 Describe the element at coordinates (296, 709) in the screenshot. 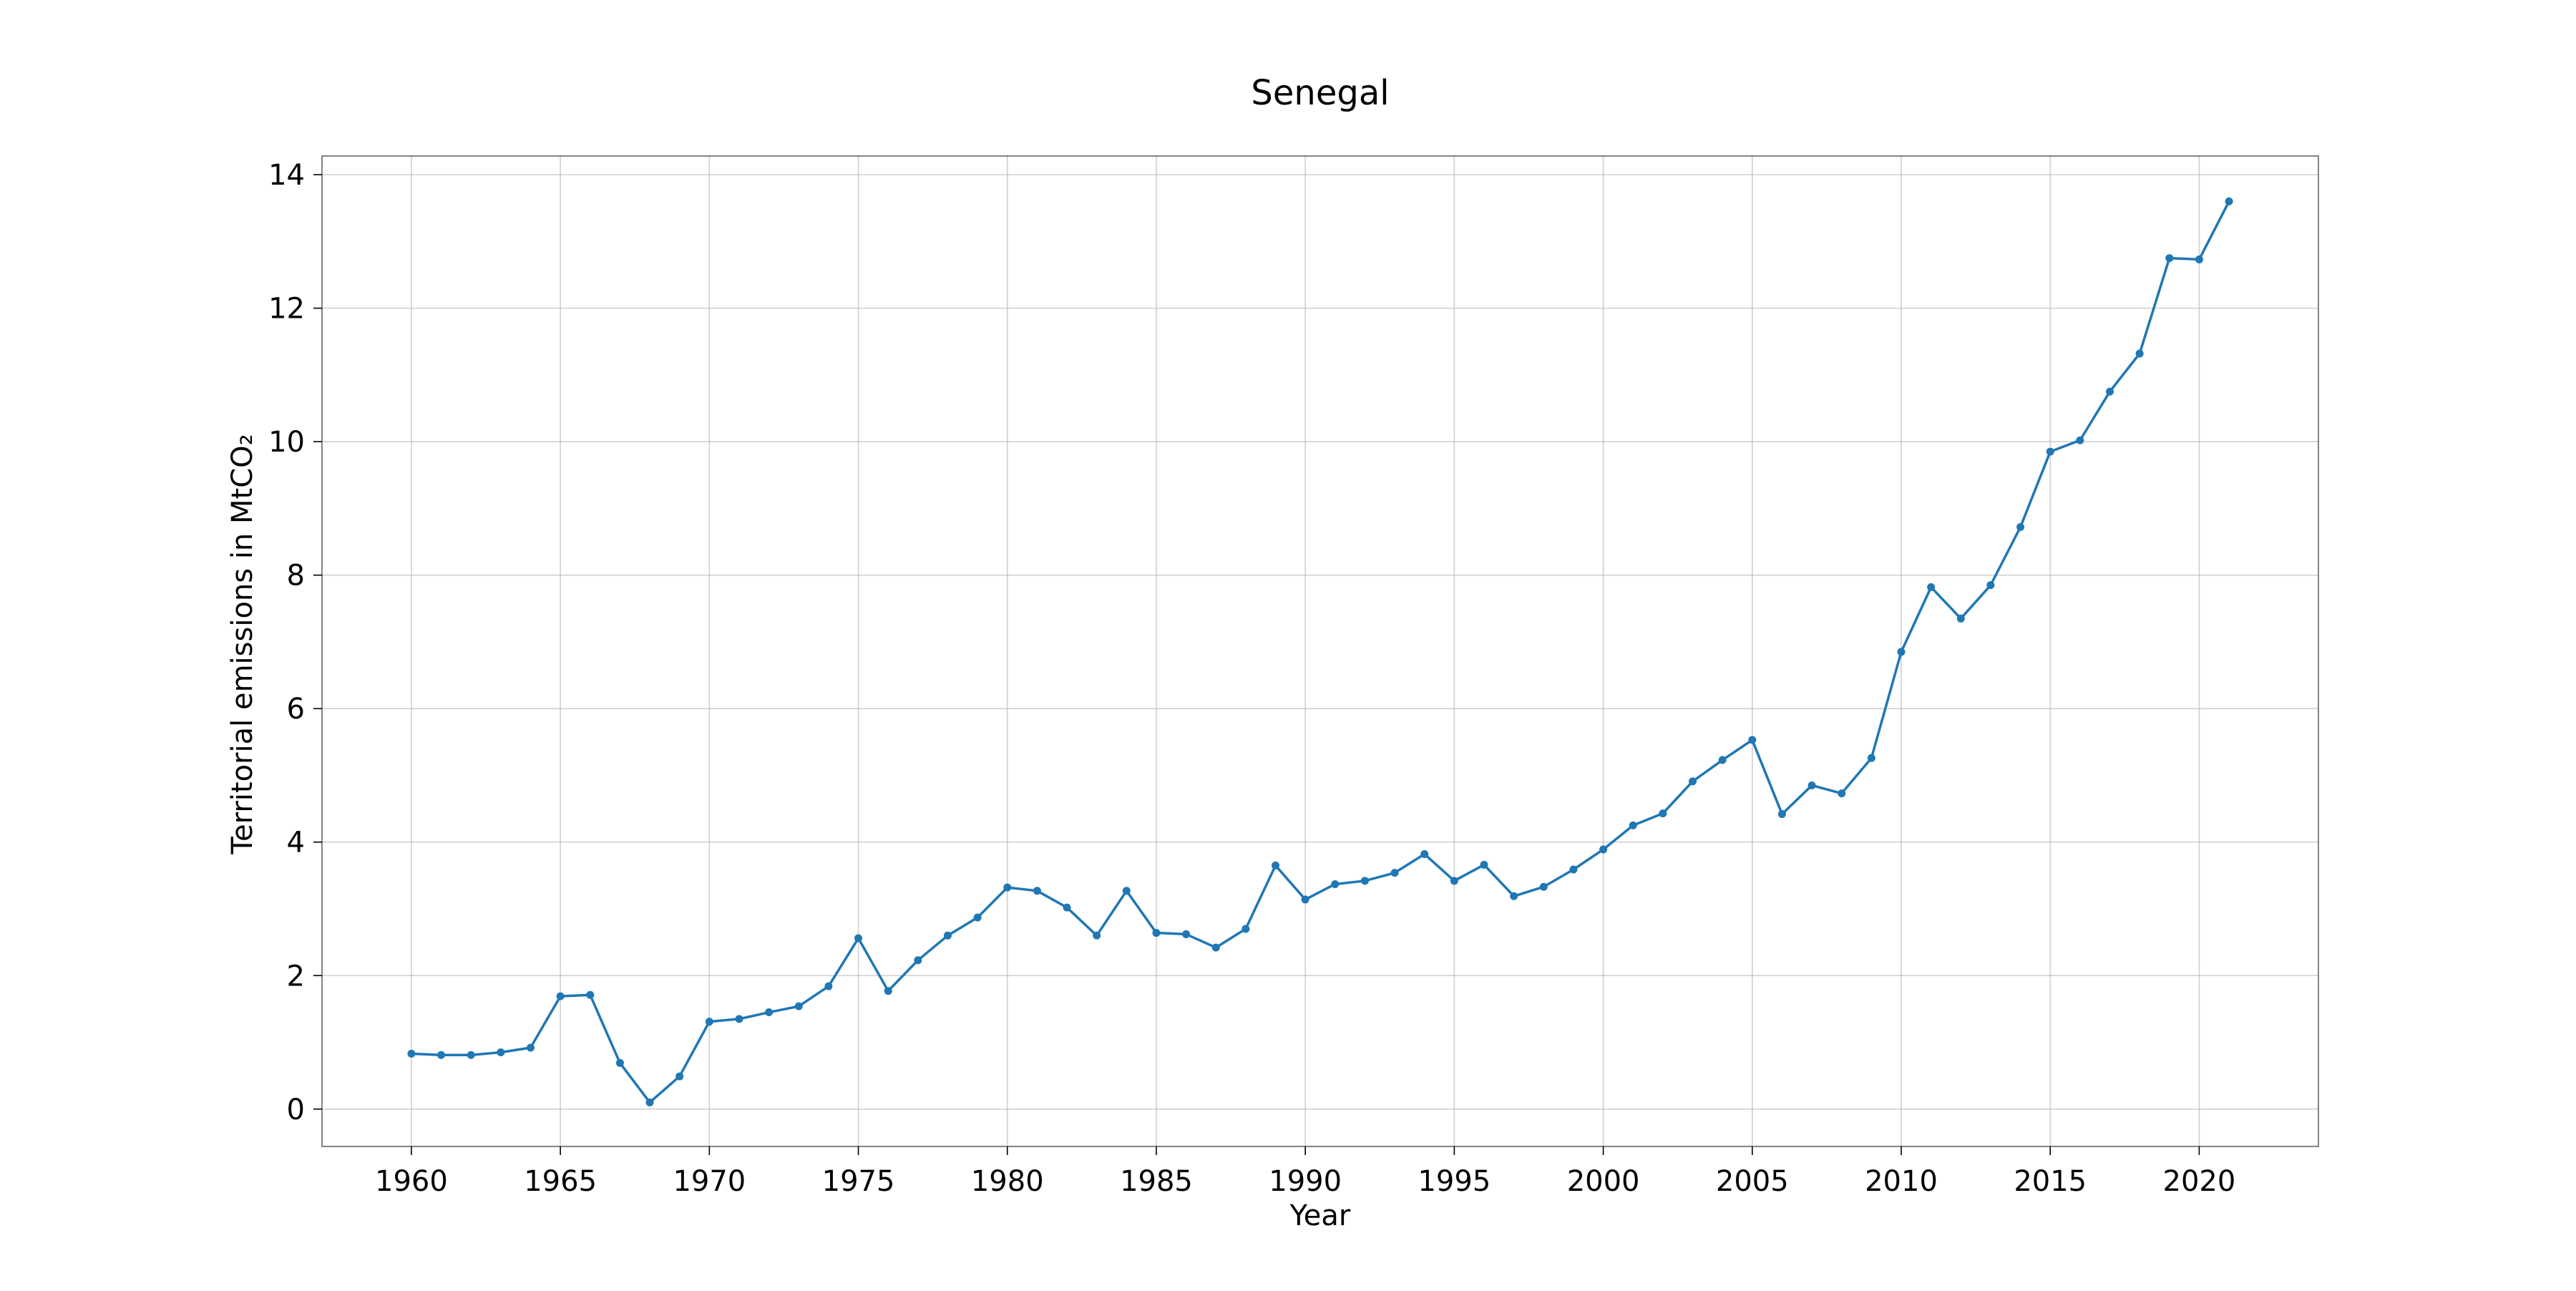

I see `y-tick-label: 6` at that location.